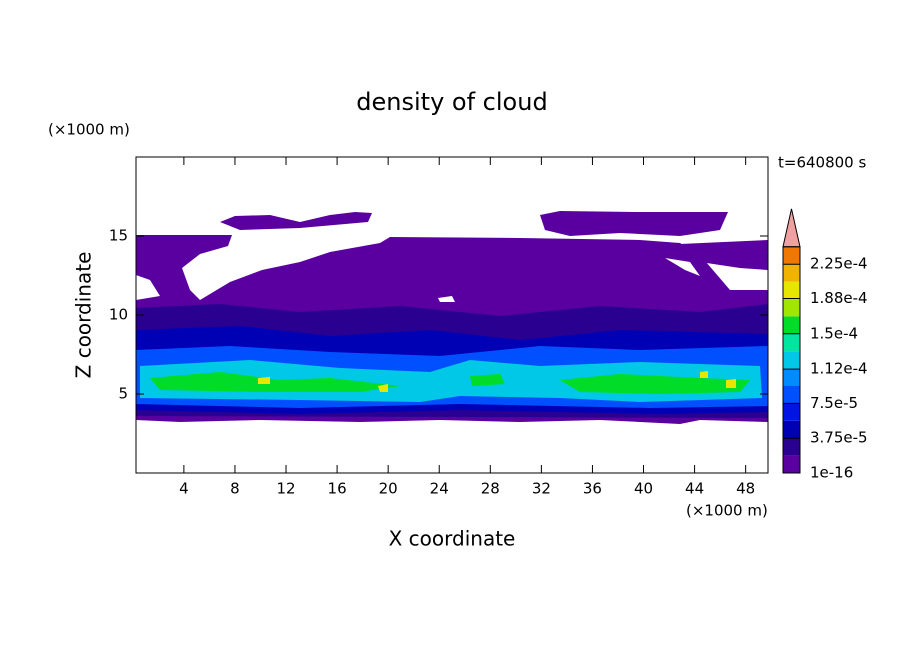  Describe the element at coordinates (839, 369) in the screenshot. I see `colorbar-tick-label: 1.12e-4` at that location.